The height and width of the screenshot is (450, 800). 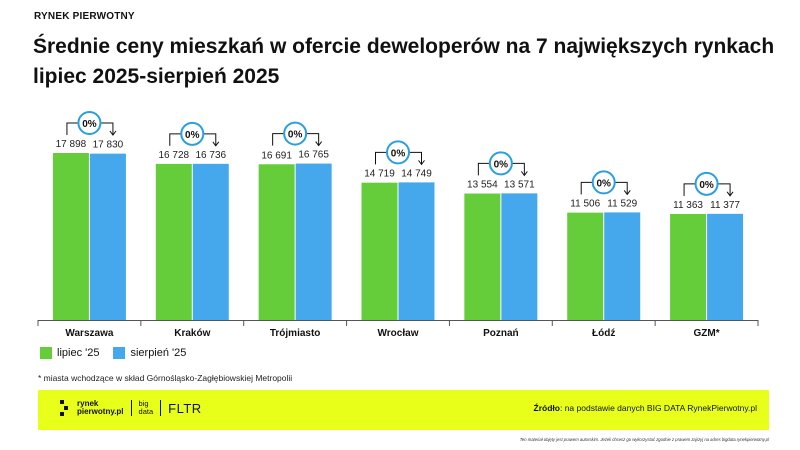 I want to click on brand-logo: rynek pierwotny.pl big data FLTR, so click(x=131, y=408).